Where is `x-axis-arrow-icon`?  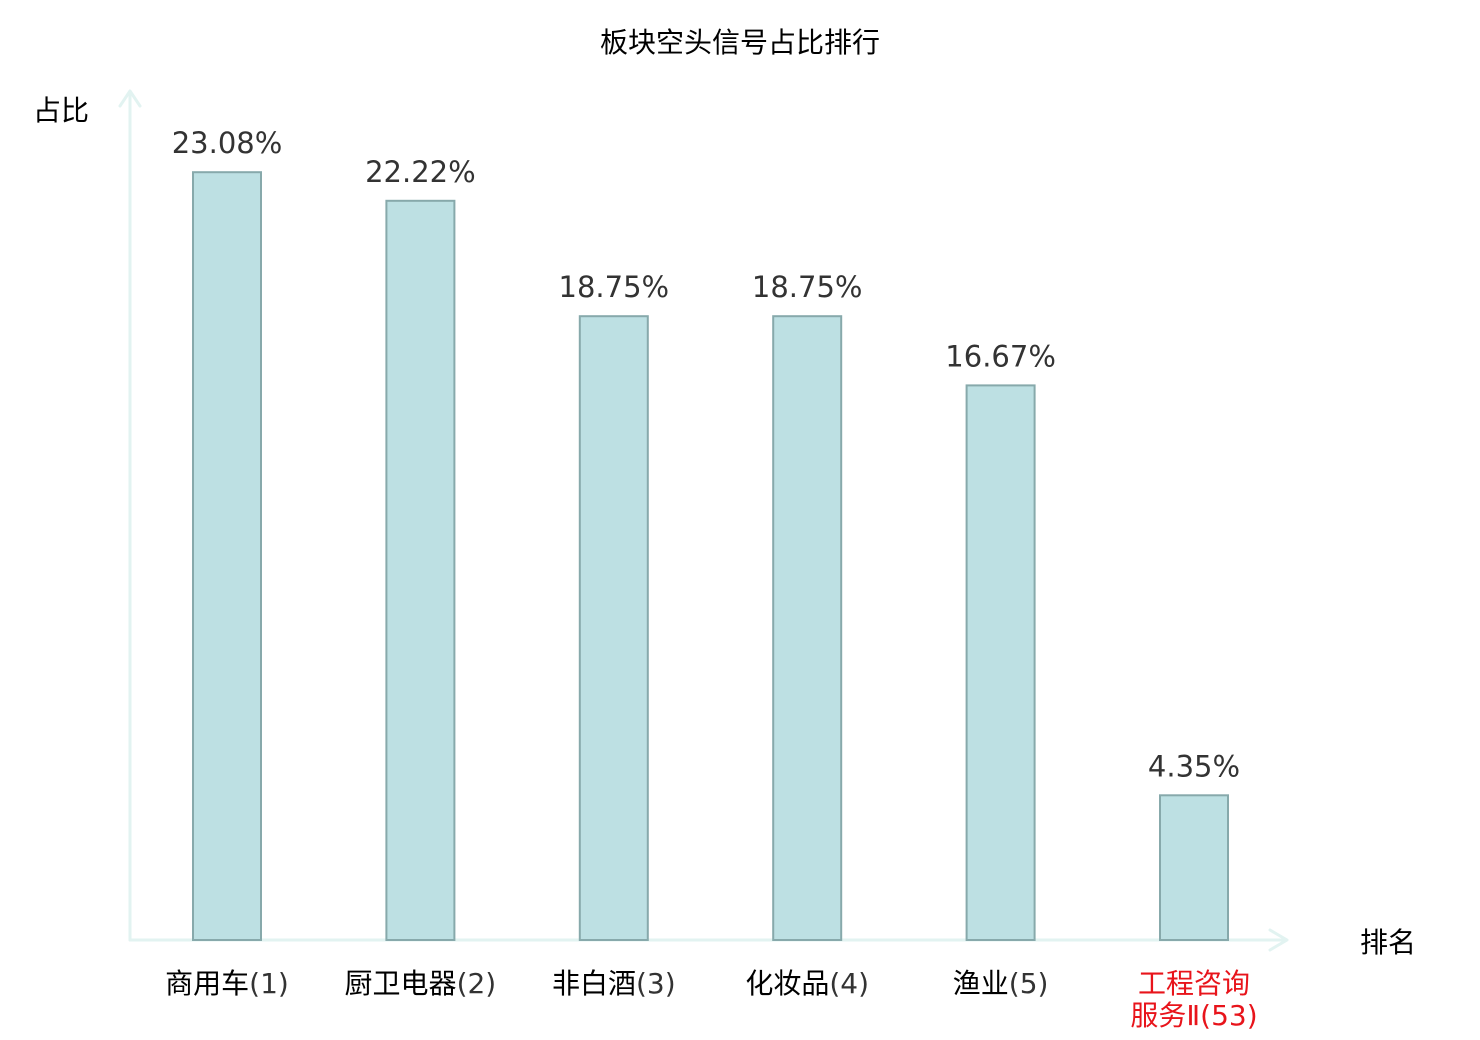 x-axis-arrow-icon is located at coordinates (1278, 940).